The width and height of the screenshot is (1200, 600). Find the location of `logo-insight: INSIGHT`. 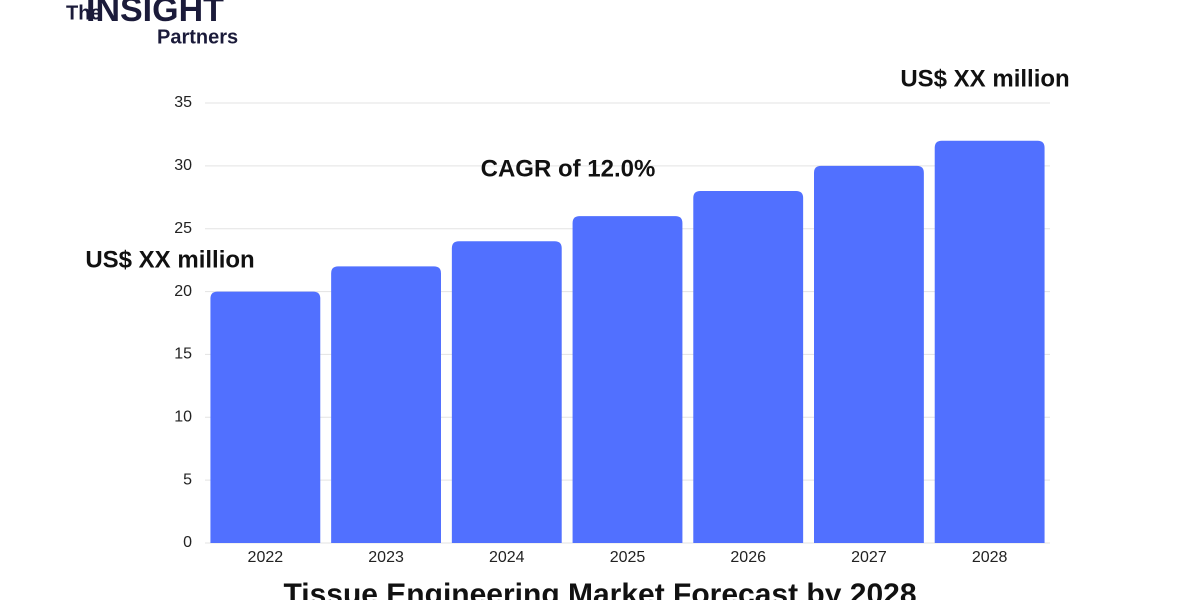

logo-insight: INSIGHT is located at coordinates (155, 14).